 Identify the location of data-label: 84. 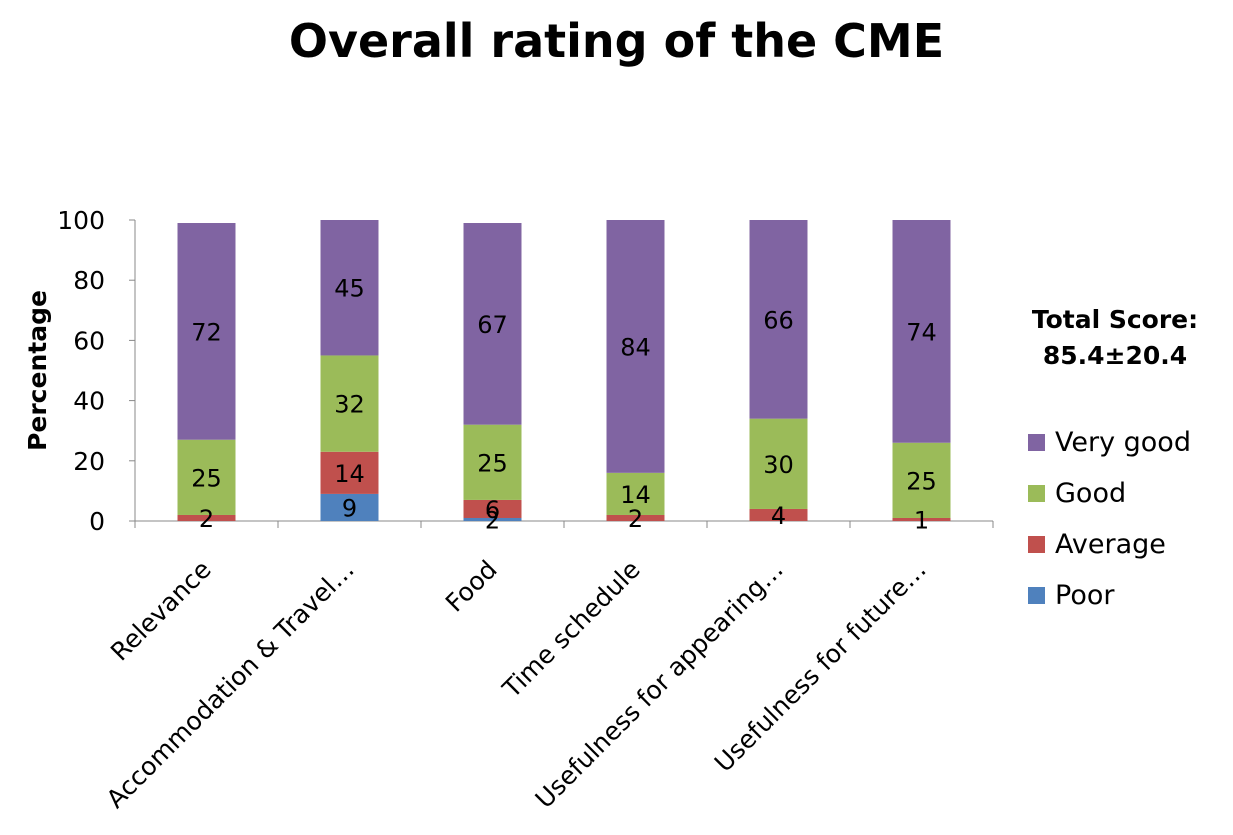
(635, 347).